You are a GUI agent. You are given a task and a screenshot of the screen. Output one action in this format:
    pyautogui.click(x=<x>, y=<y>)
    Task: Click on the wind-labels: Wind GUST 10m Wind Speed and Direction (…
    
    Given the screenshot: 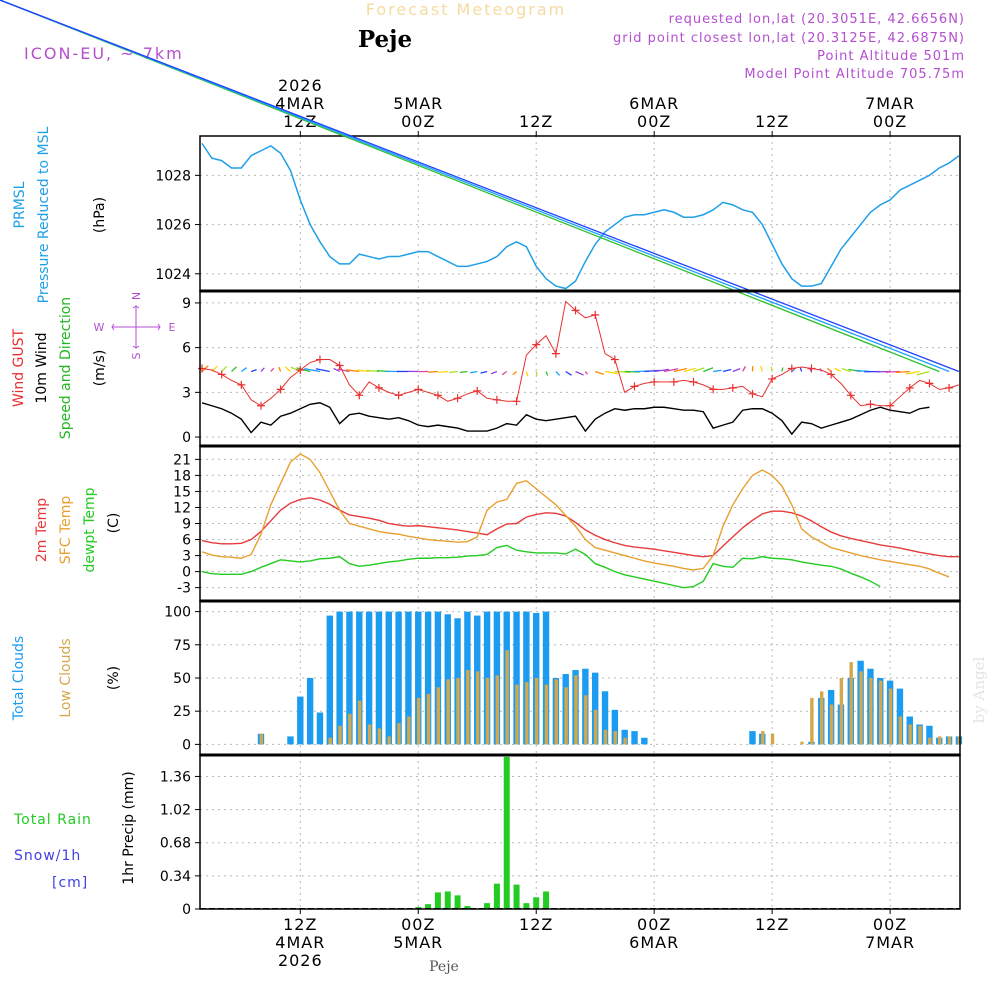 What is the action you would take?
    pyautogui.click(x=59, y=368)
    